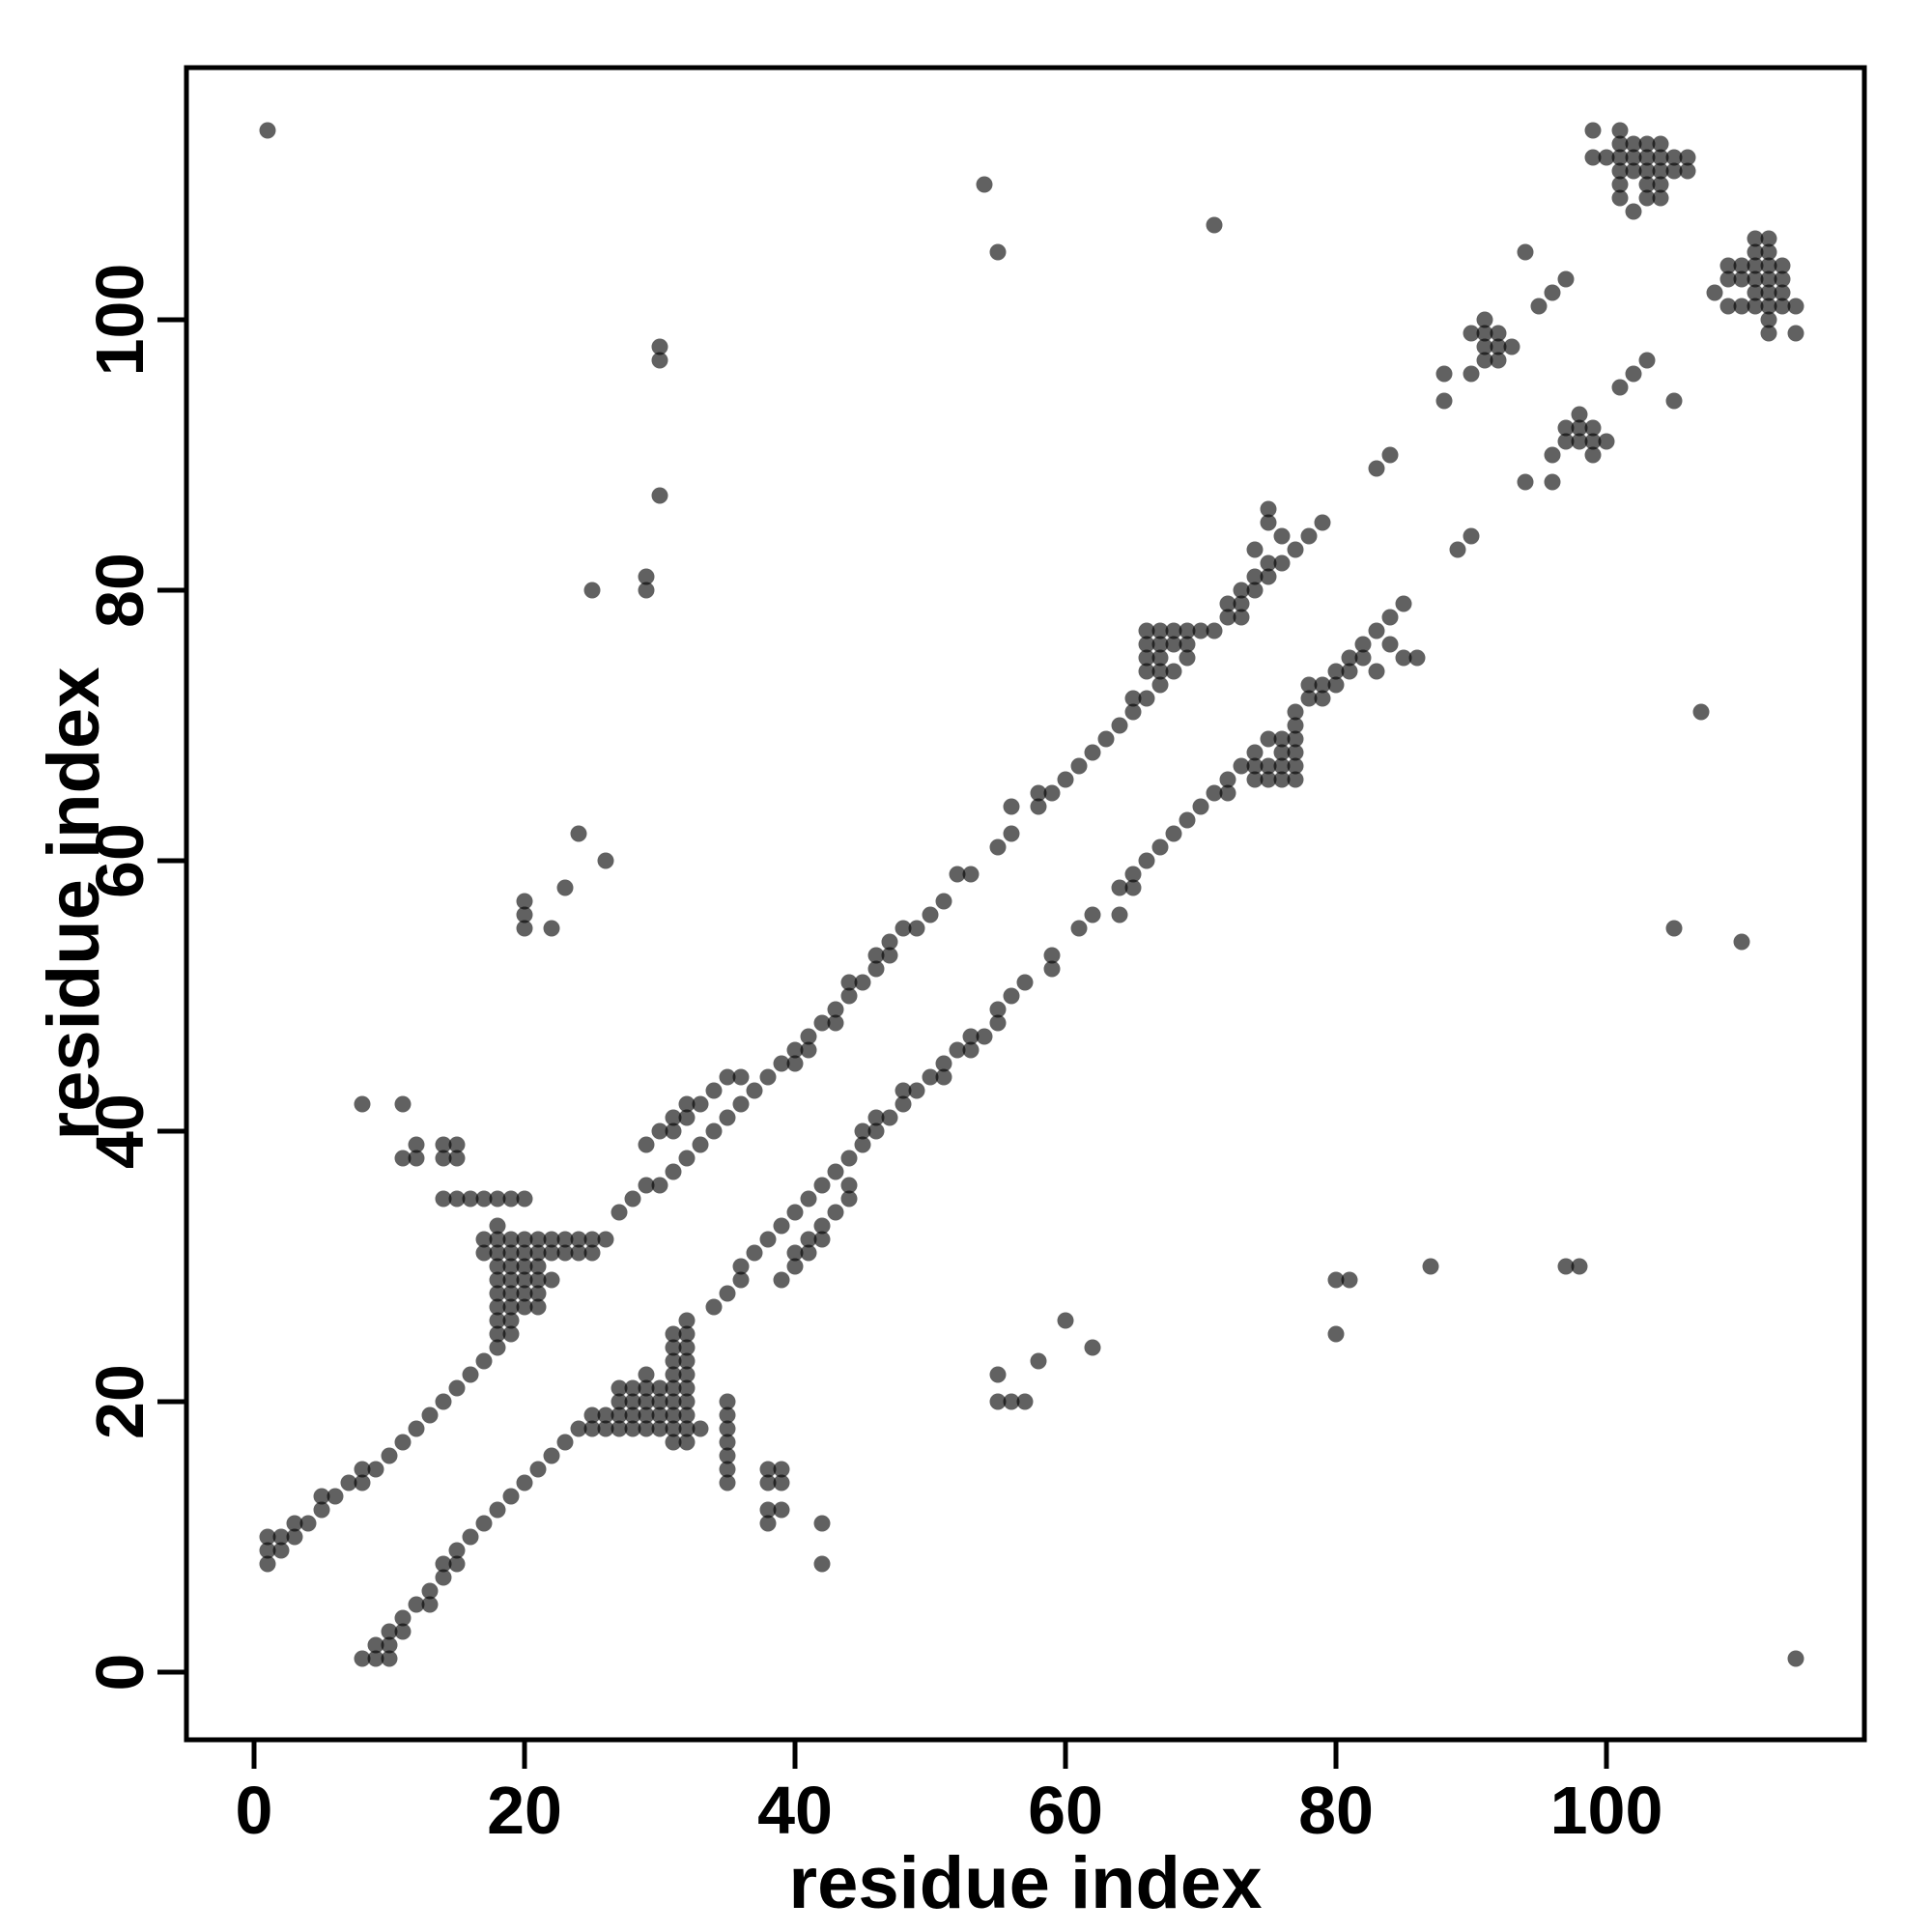  What do you see at coordinates (119, 320) in the screenshot?
I see `y-tick-label: 100` at bounding box center [119, 320].